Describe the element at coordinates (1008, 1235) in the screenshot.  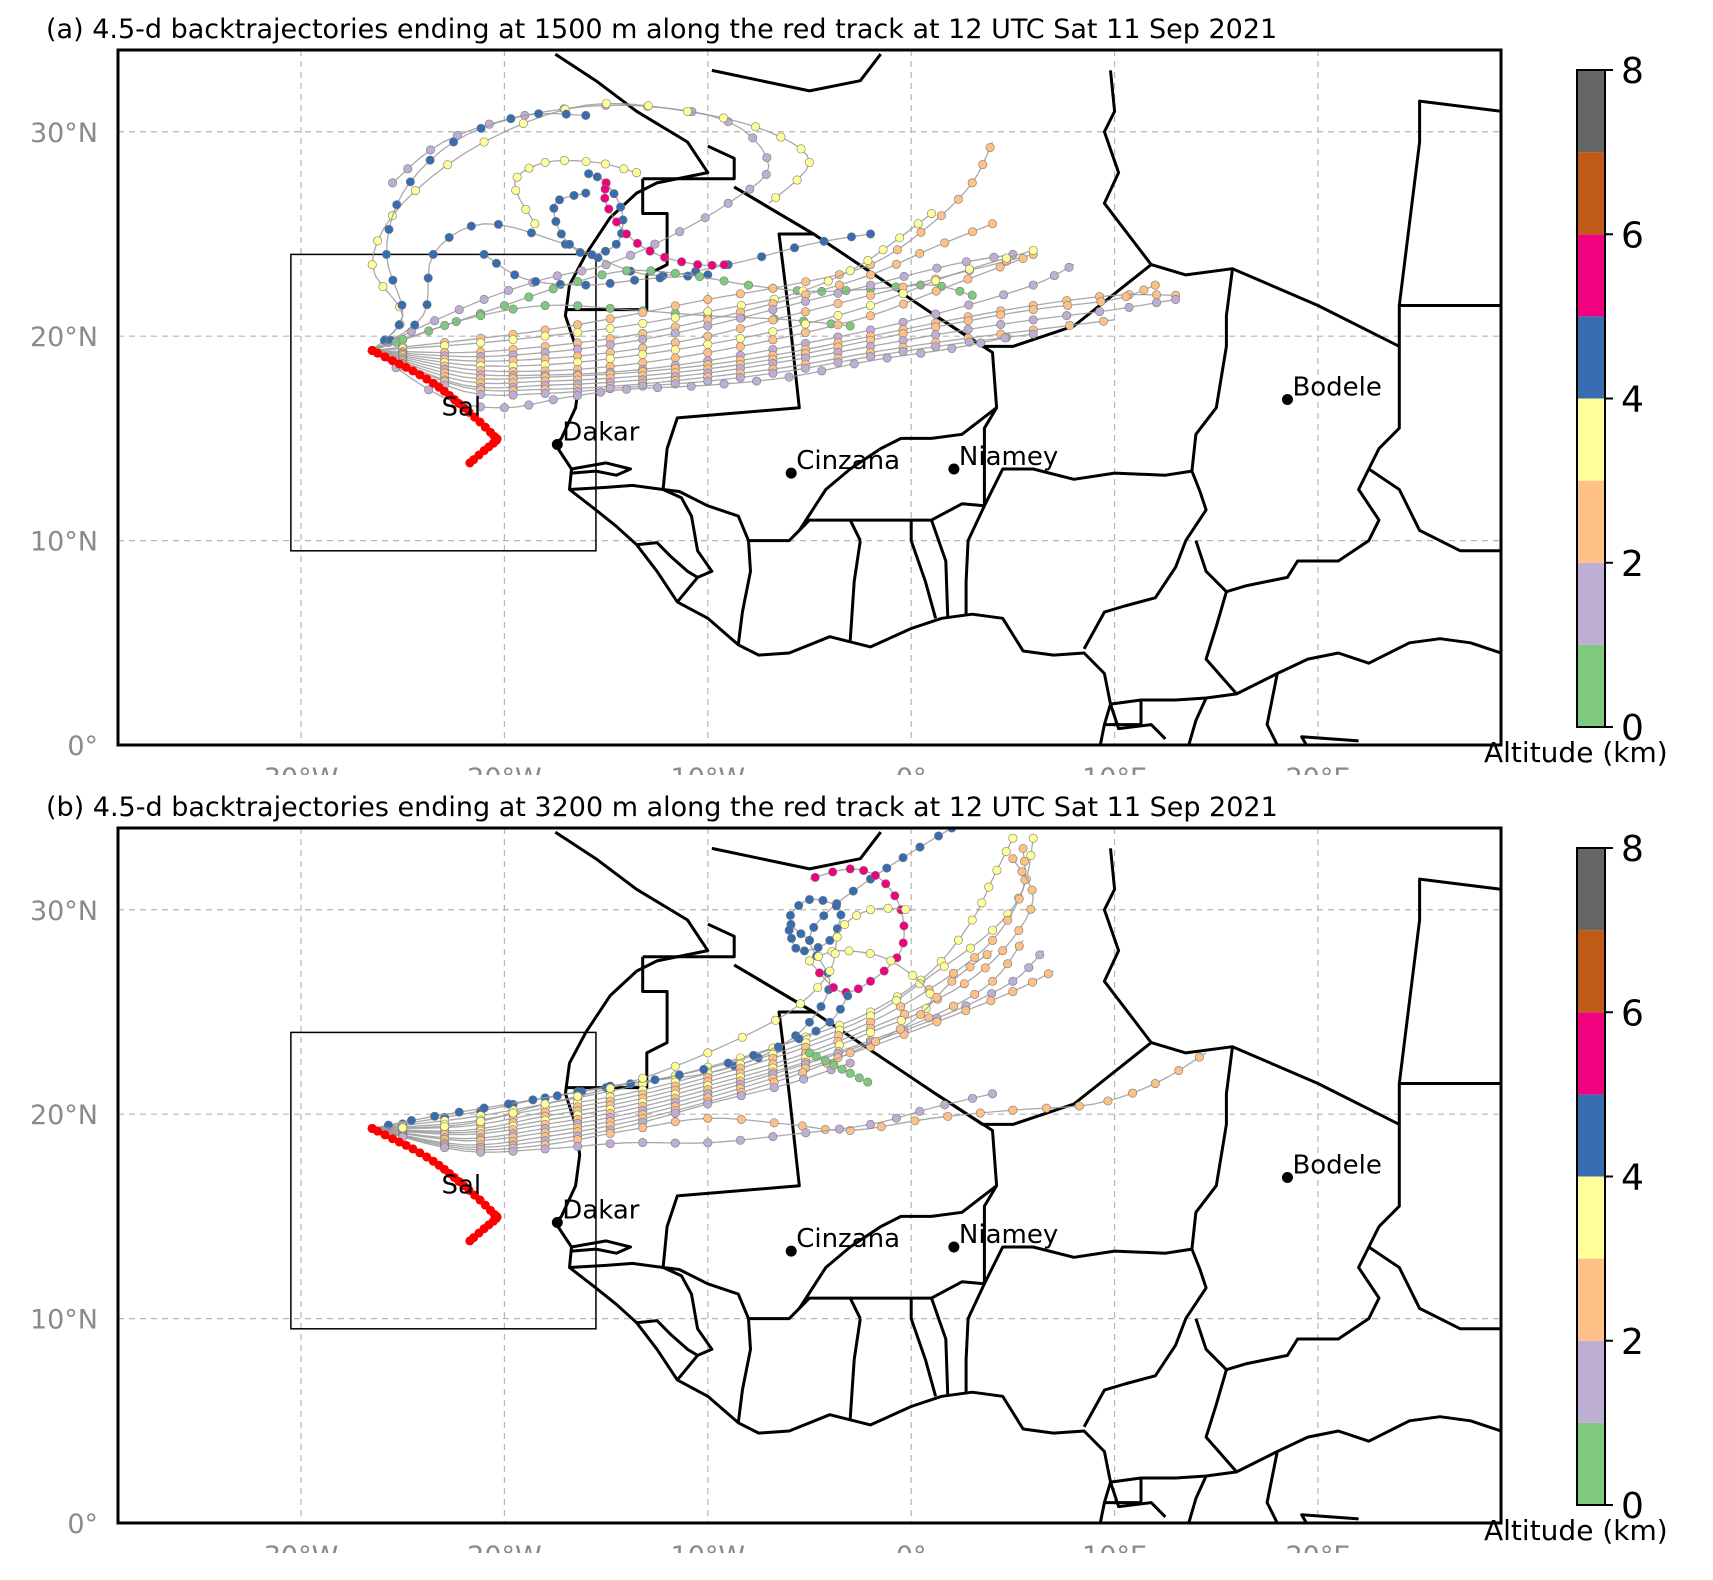
I see `place-label: Niamey` at that location.